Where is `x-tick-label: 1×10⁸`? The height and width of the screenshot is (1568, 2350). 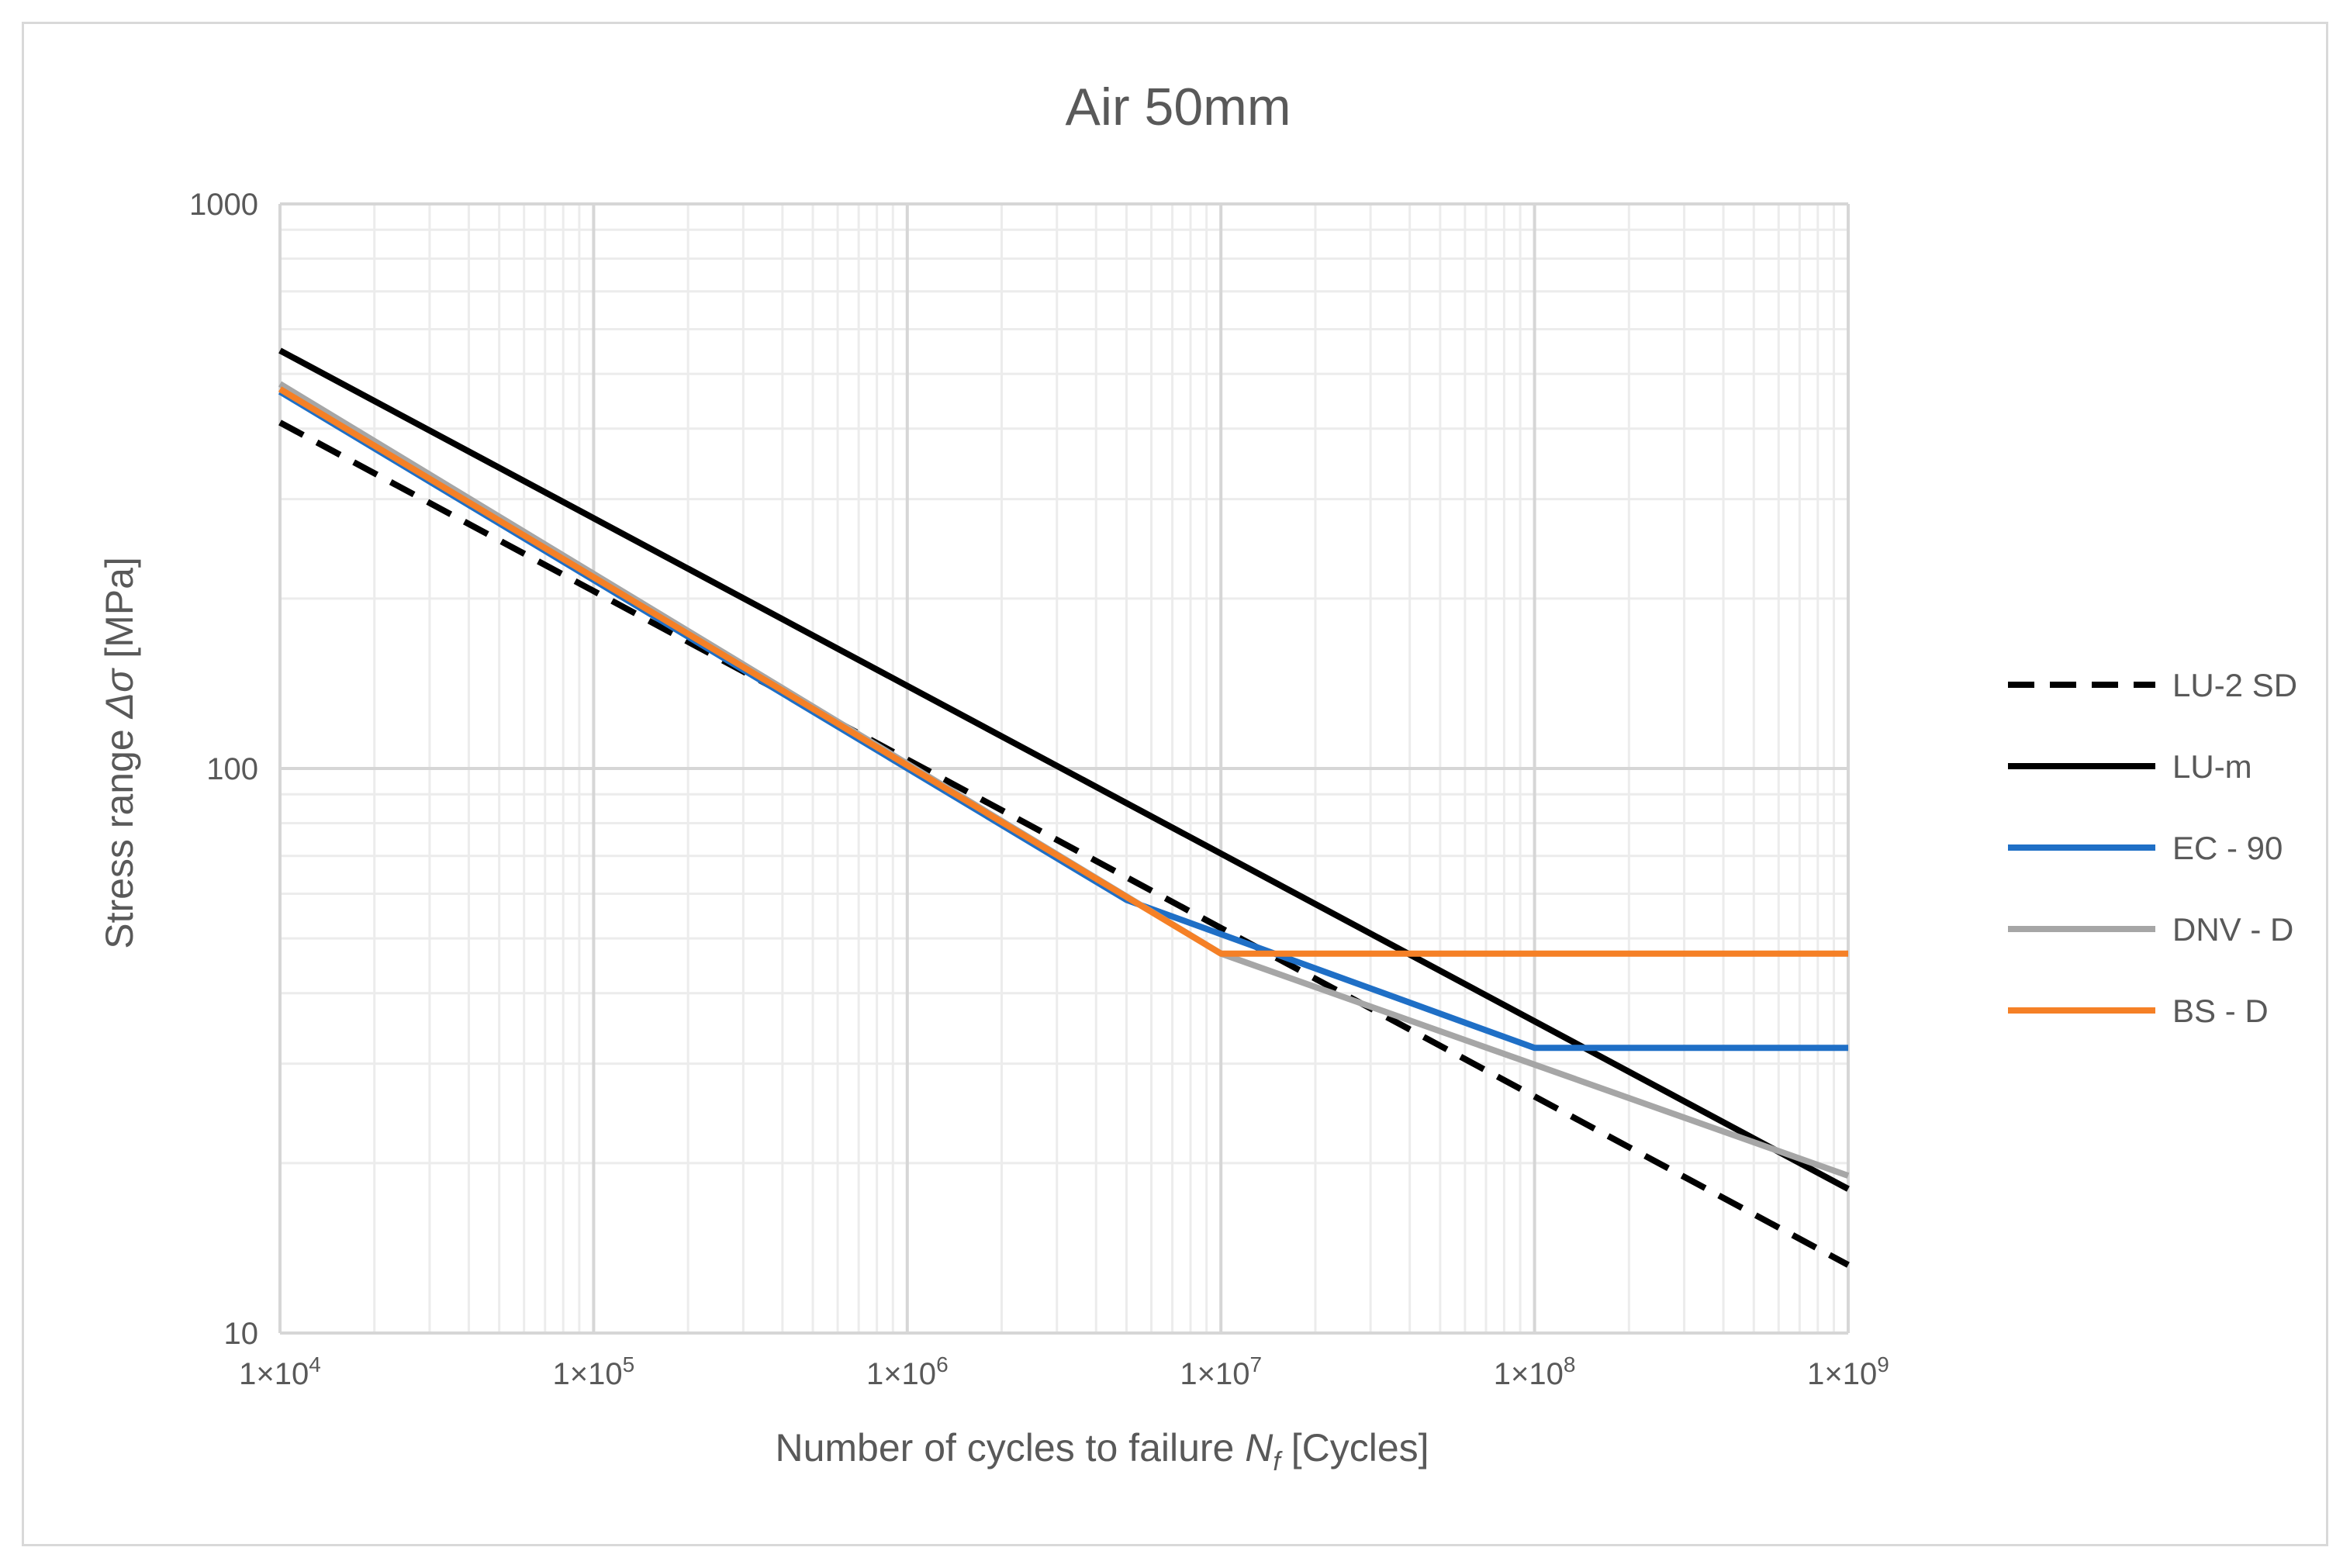 x-tick-label: 1×10⁸ is located at coordinates (1535, 1371).